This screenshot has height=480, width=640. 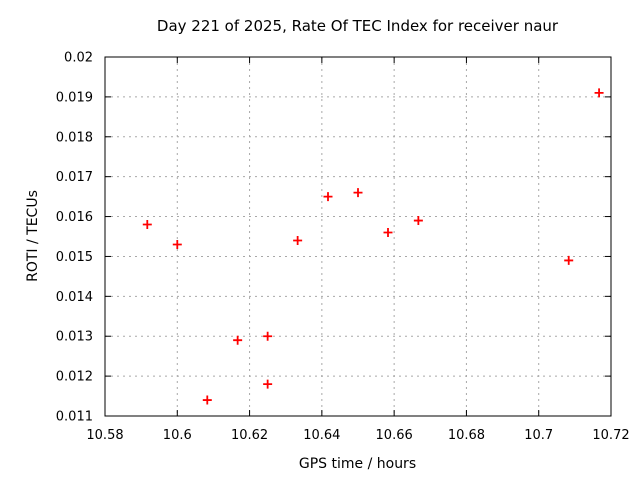 I want to click on y-tick-label: 0.014, so click(x=74, y=297).